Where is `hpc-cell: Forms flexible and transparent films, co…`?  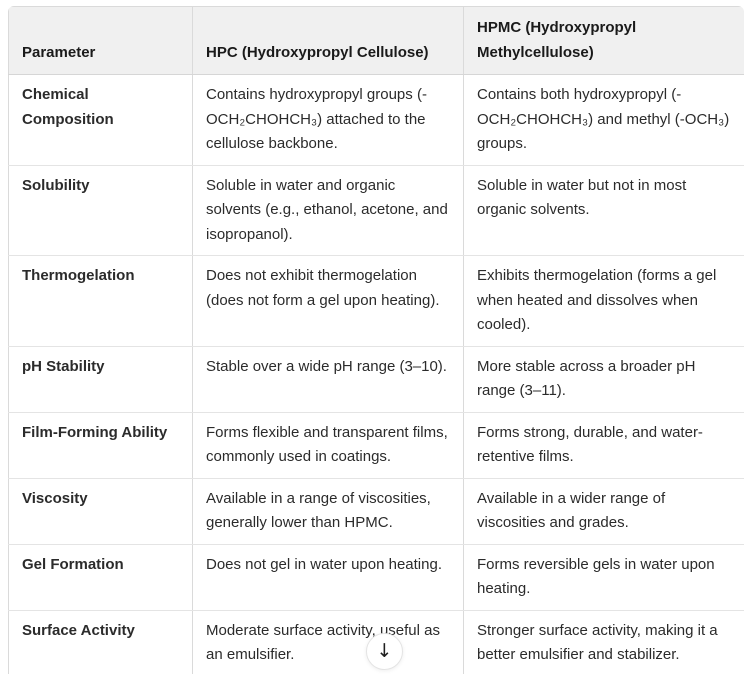 hpc-cell: Forms flexible and transparent films, co… is located at coordinates (328, 445).